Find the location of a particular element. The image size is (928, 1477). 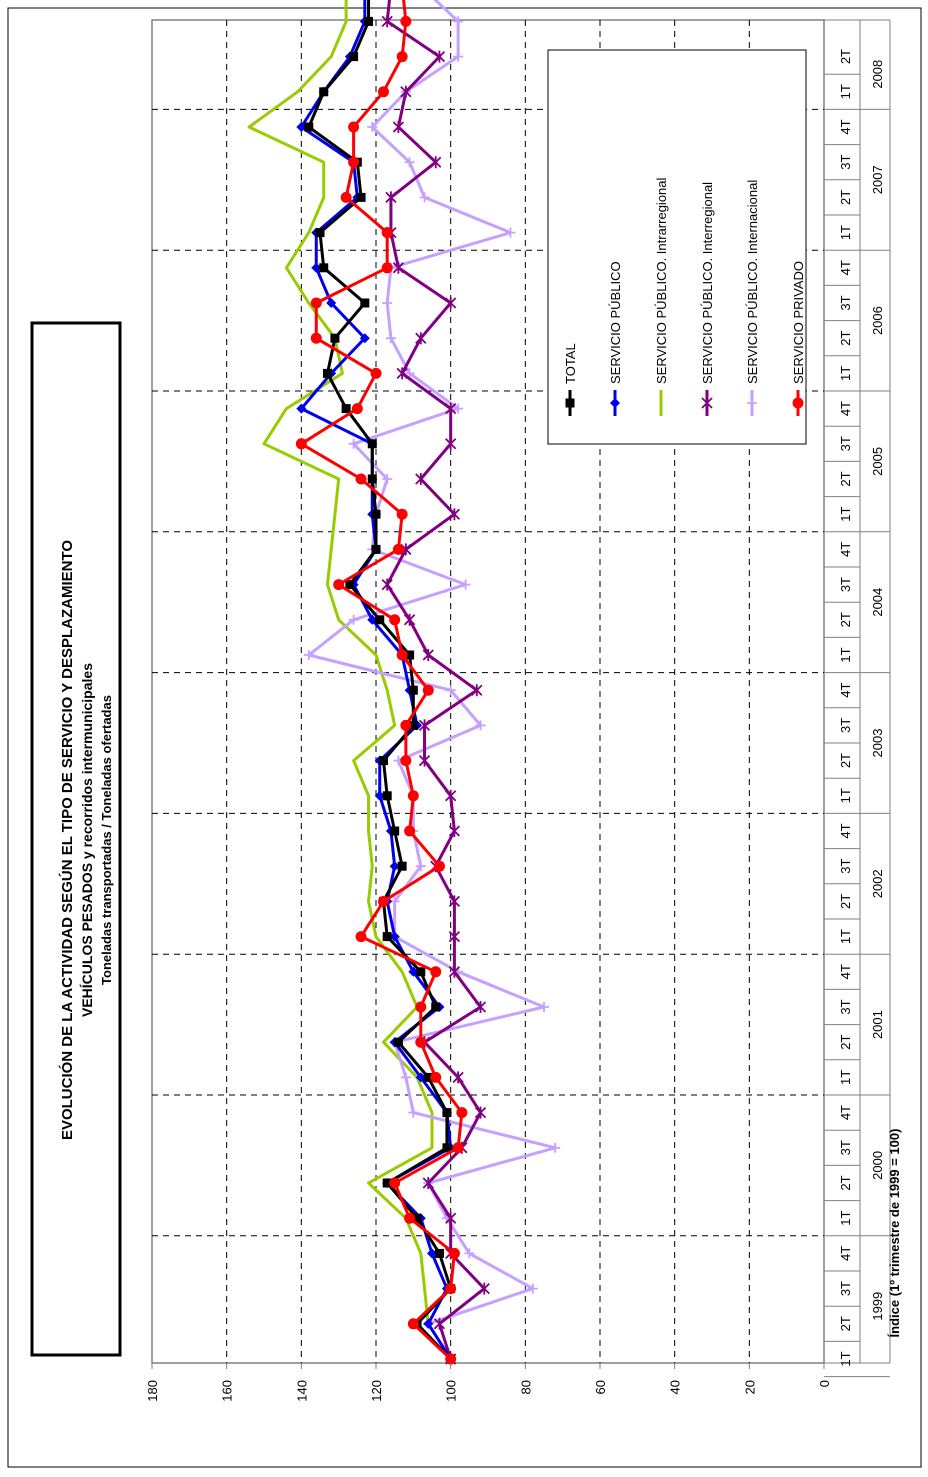

y-tick-label: 80 is located at coordinates (525, 1387).